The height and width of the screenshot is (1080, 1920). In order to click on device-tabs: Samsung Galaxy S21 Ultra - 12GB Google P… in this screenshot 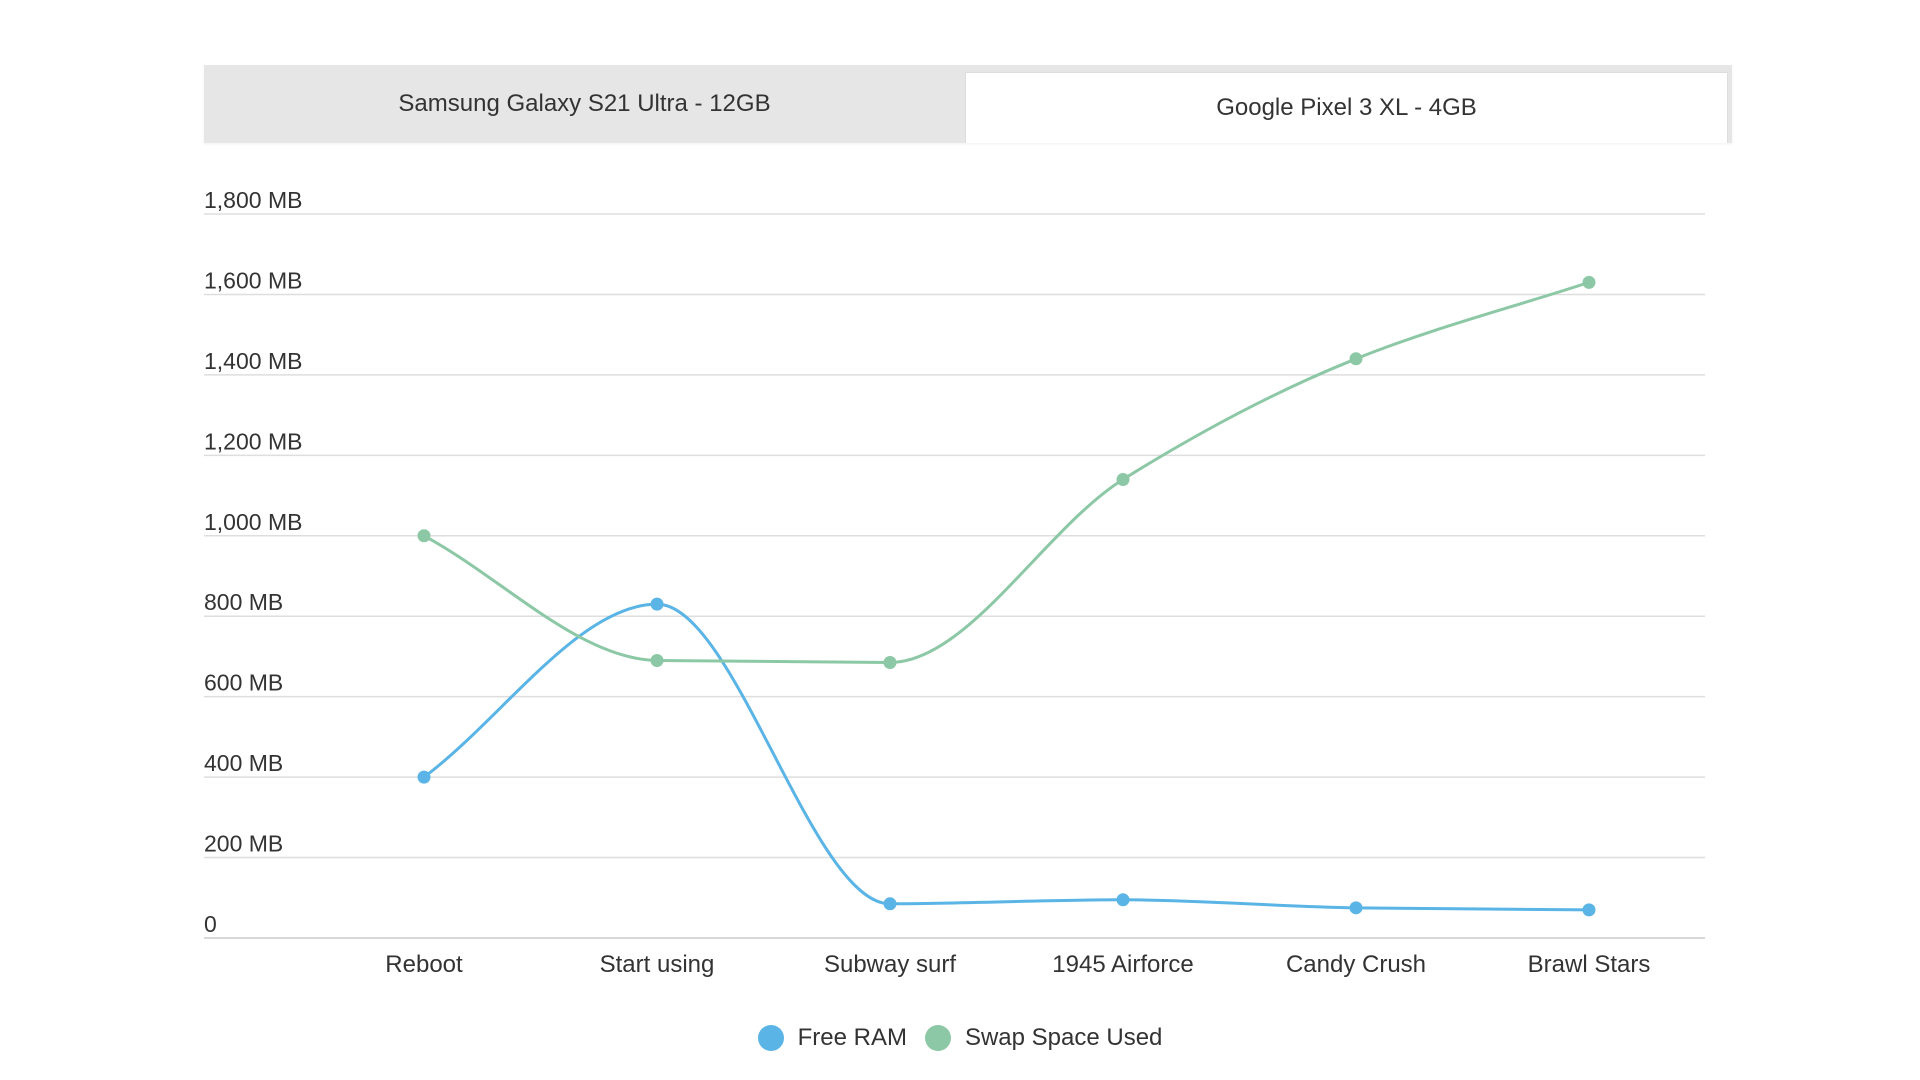, I will do `click(968, 104)`.